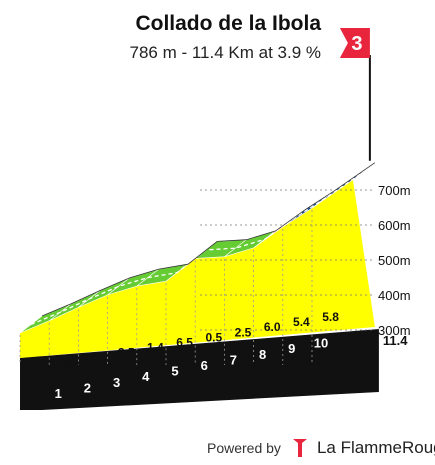 Image resolution: width=435 pixels, height=465 pixels. Describe the element at coordinates (155, 348) in the screenshot. I see `gradient-label: 1.4` at that location.